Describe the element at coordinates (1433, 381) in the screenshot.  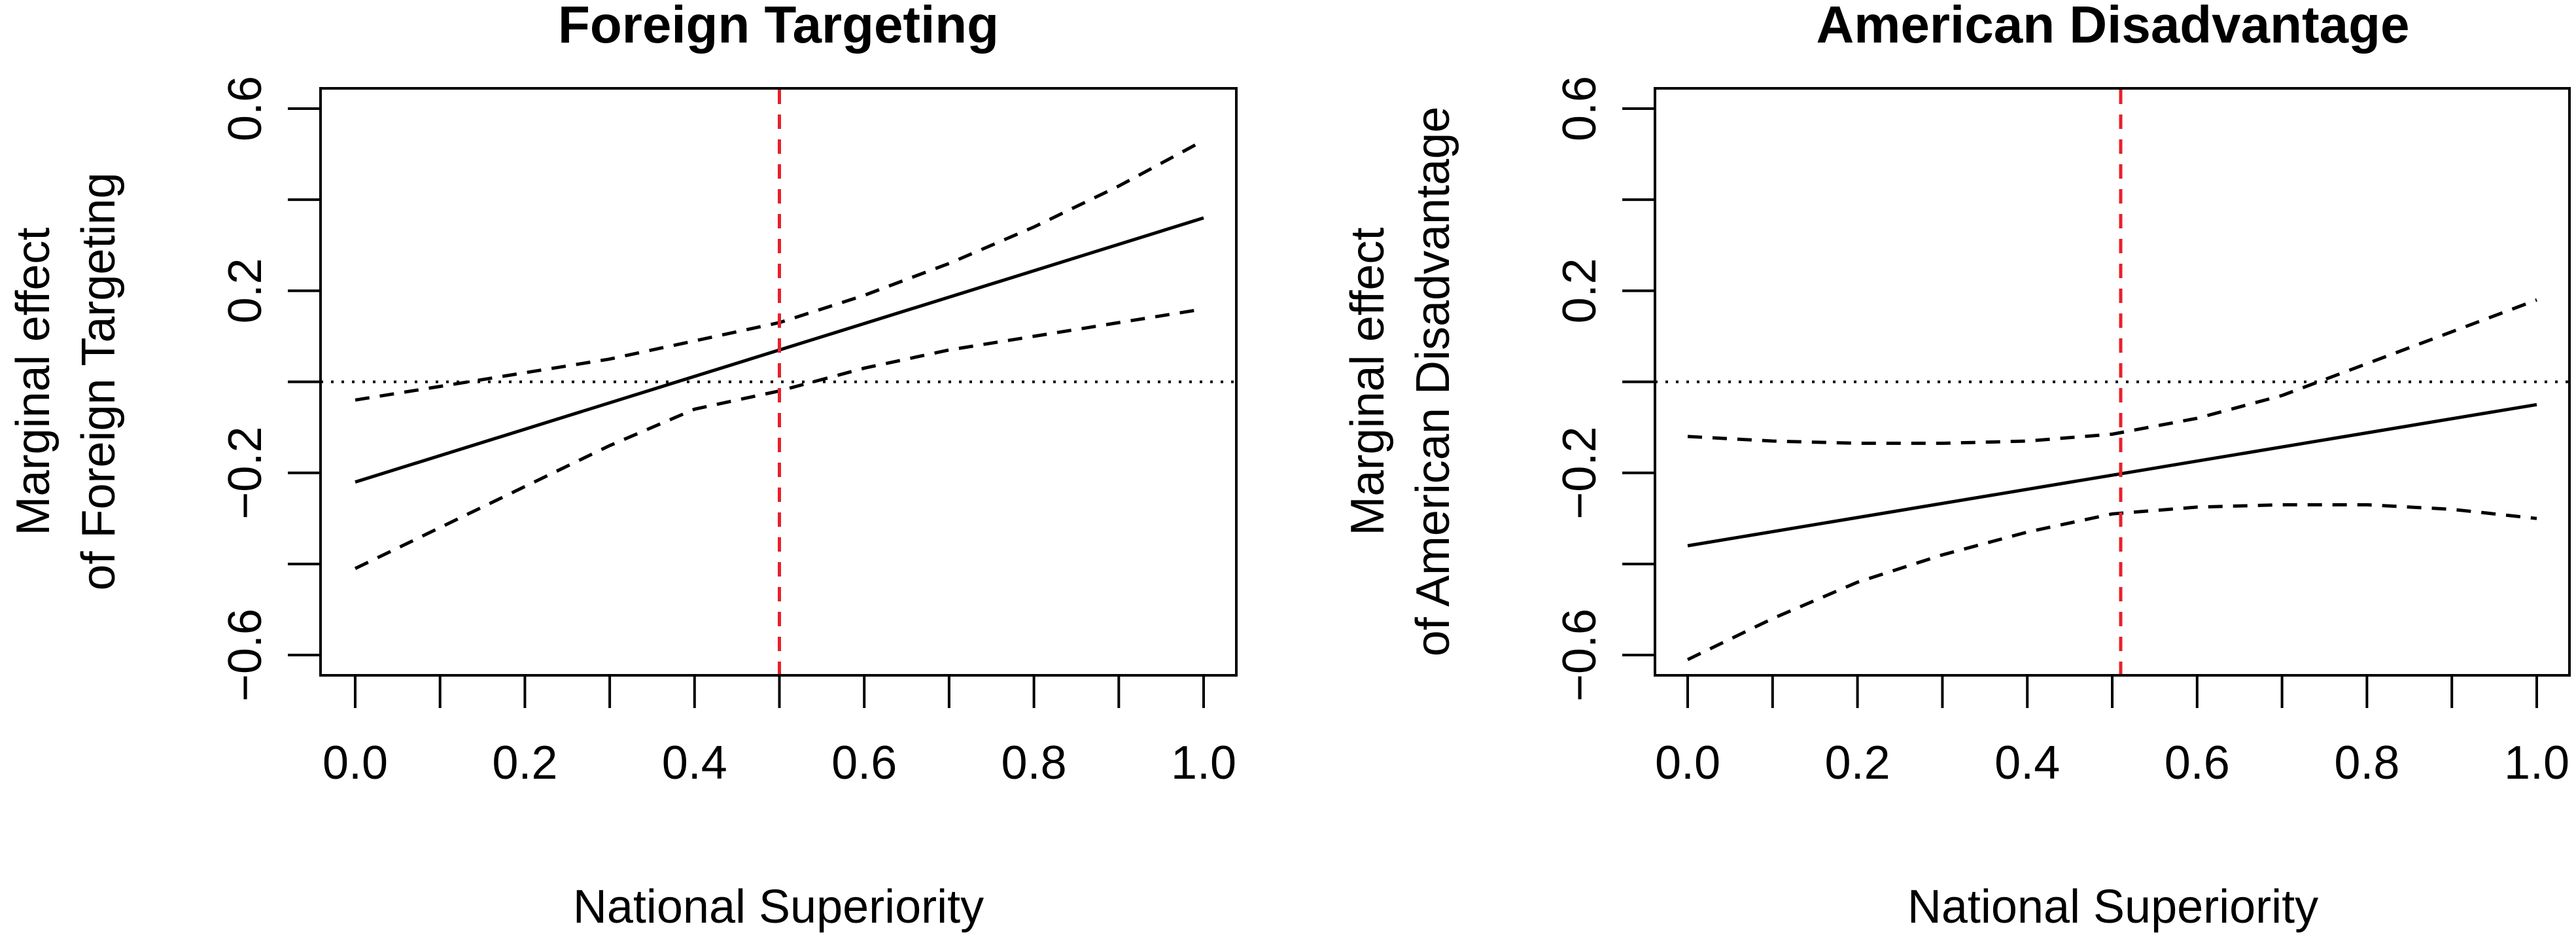
I see `y-axis-label-line-2: of American Disadvantage` at that location.